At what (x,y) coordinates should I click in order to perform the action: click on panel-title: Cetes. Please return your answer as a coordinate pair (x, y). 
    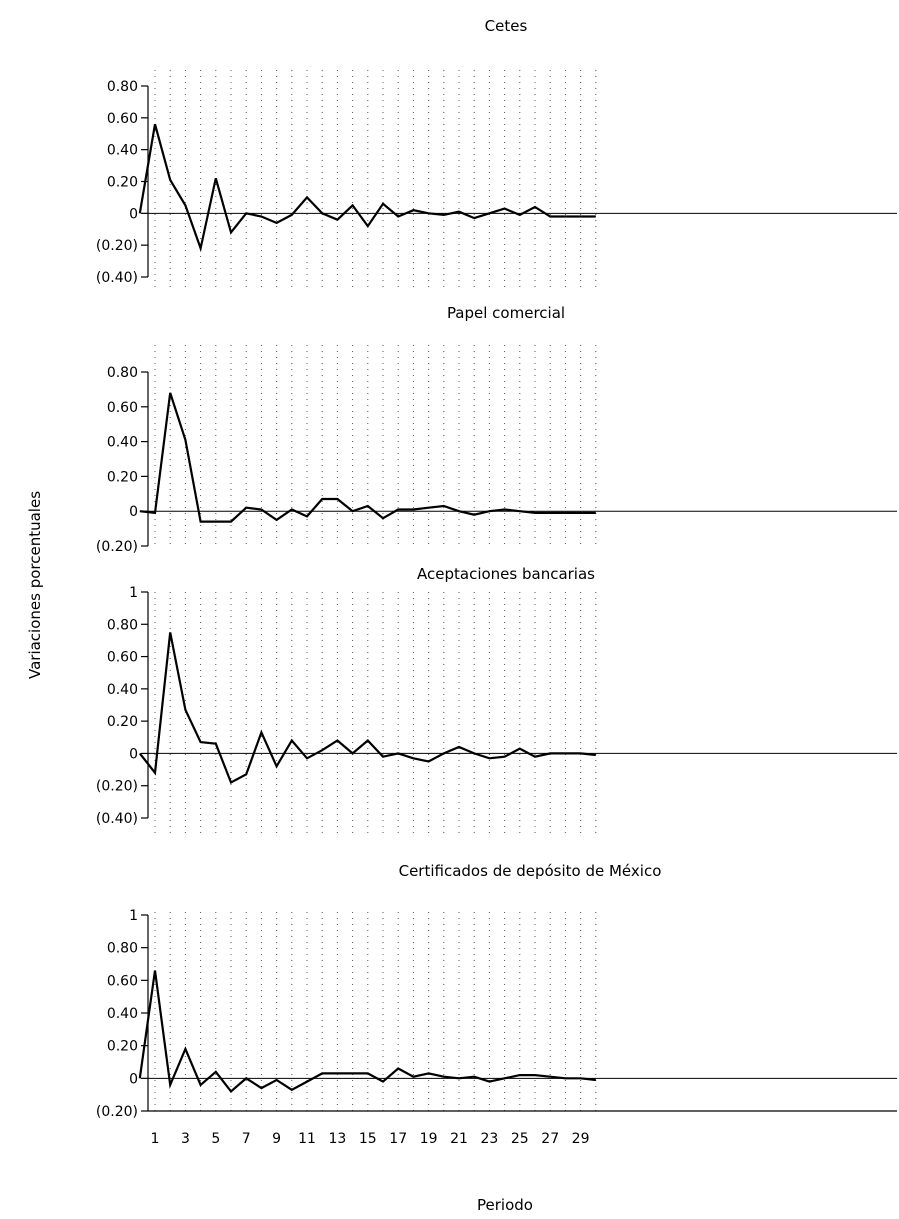
    Looking at the image, I should click on (506, 26).